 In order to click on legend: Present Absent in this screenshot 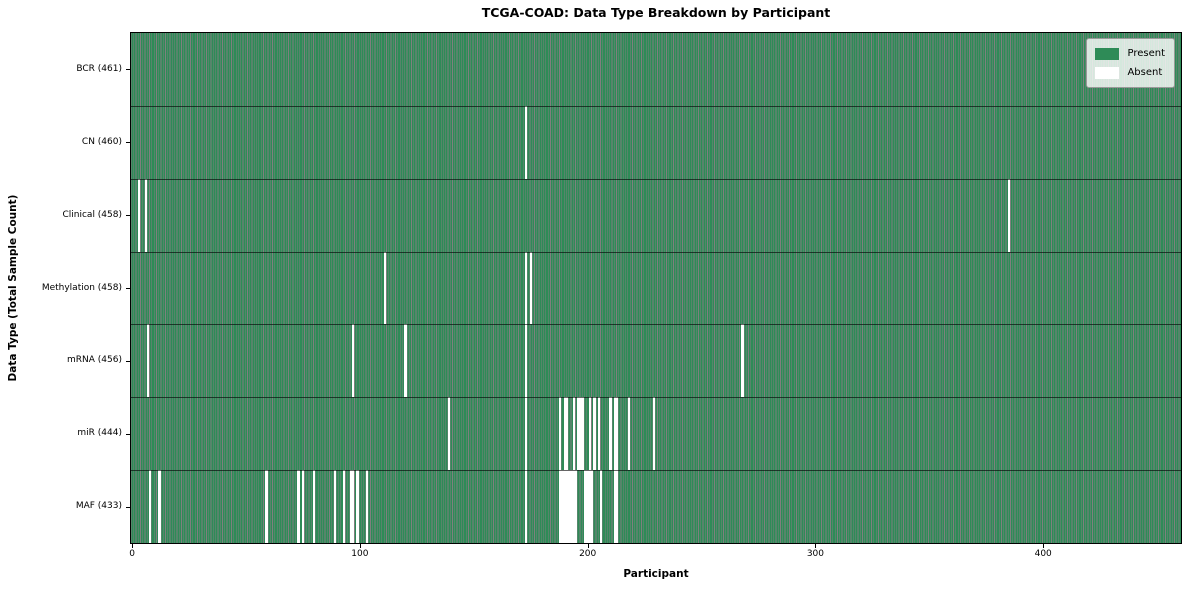, I will do `click(1130, 63)`.